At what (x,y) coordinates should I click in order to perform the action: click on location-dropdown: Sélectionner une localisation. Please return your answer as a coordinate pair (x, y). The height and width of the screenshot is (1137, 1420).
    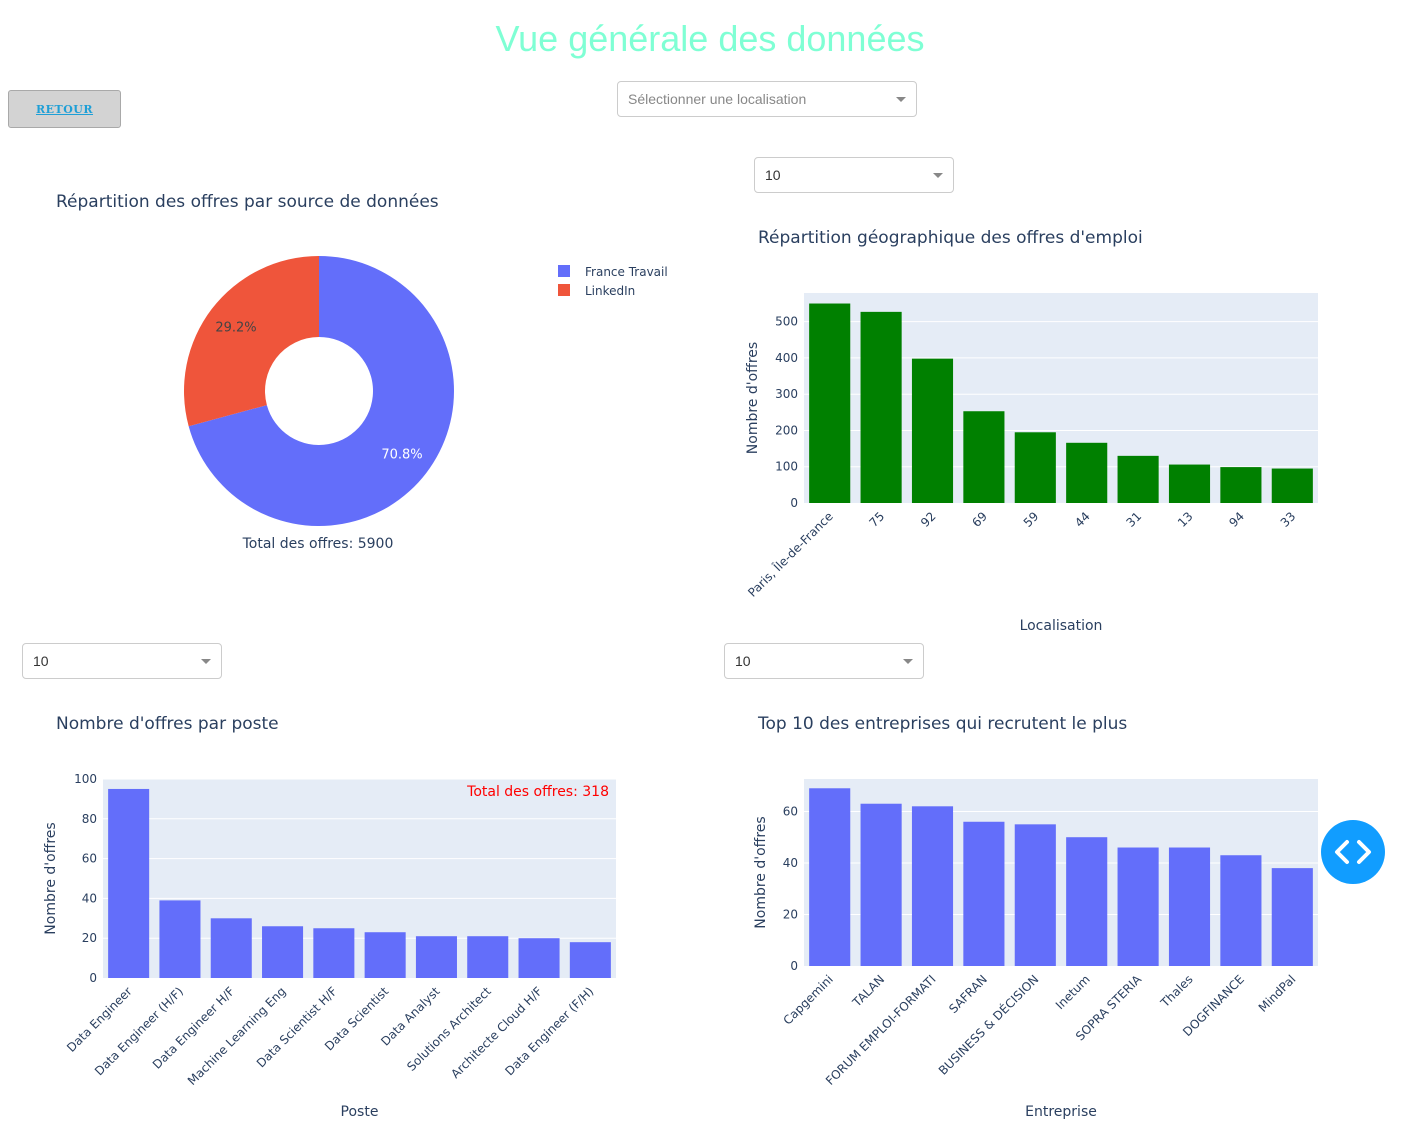
    Looking at the image, I should click on (767, 99).